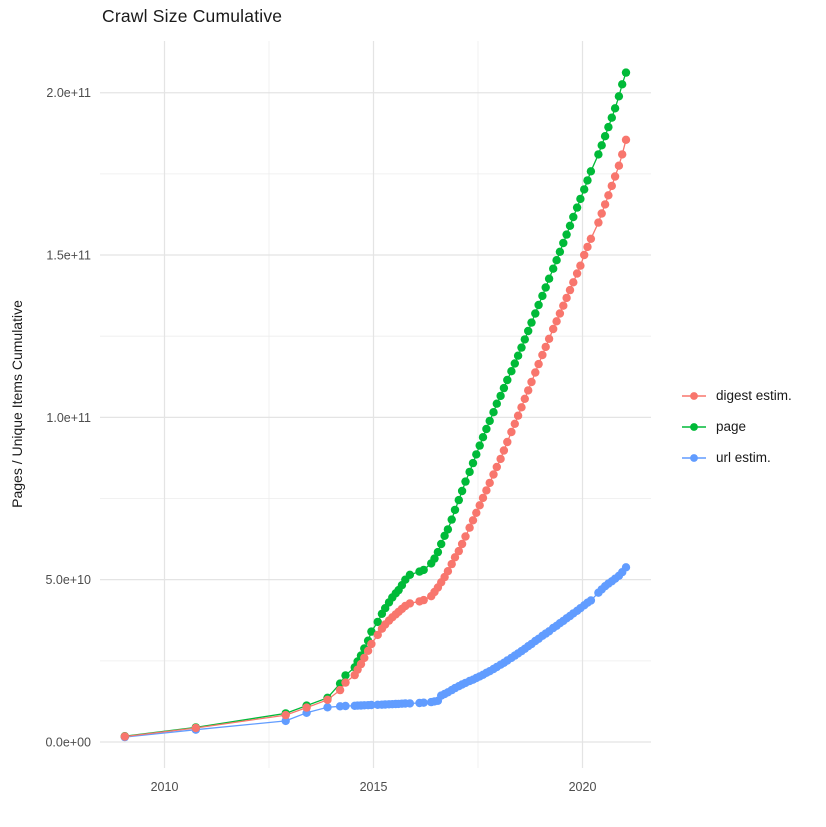 This screenshot has height=827, width=826. I want to click on series-url-estim-line, so click(375, 652).